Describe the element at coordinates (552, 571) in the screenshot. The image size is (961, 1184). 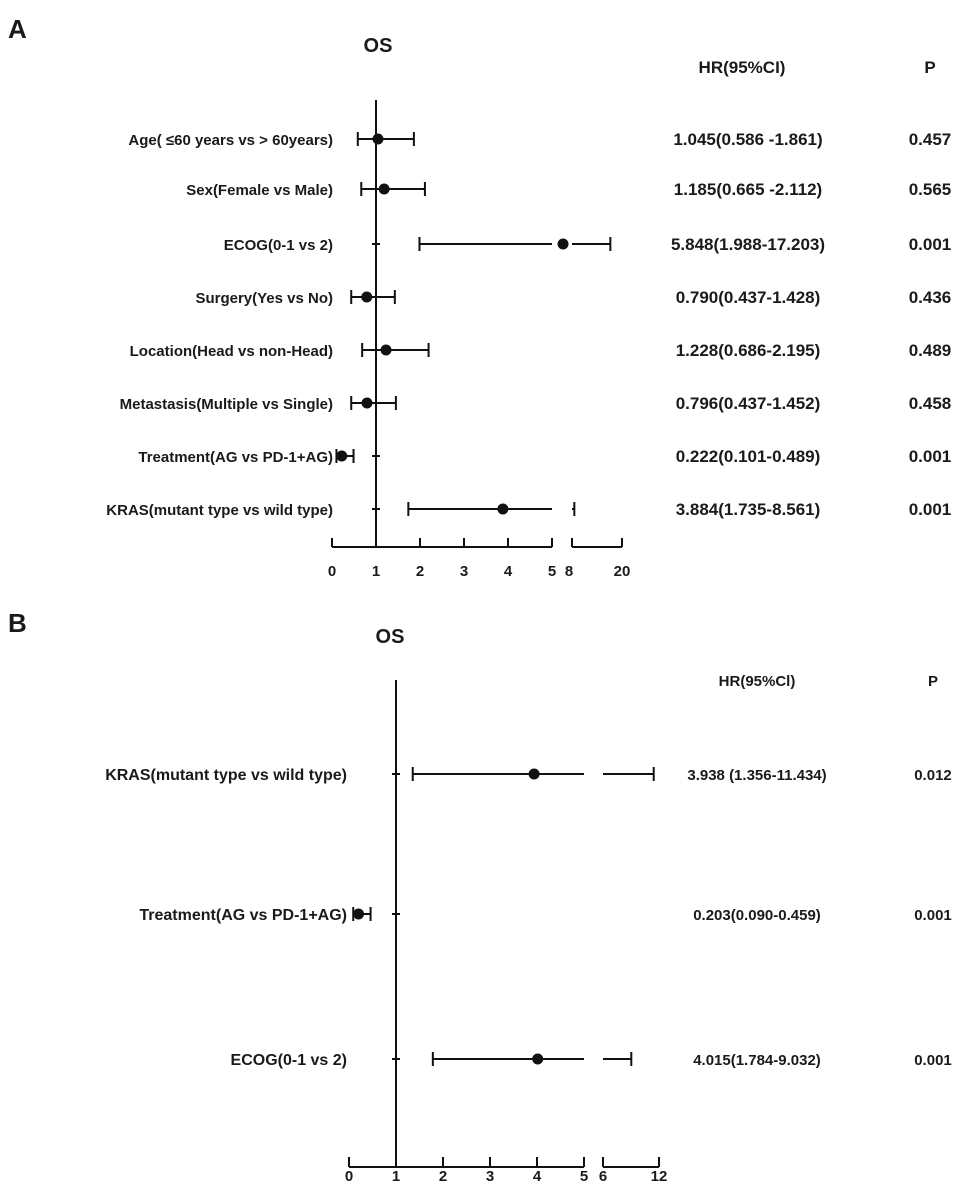
I see `panel-a-x-tick-label: 5` at that location.